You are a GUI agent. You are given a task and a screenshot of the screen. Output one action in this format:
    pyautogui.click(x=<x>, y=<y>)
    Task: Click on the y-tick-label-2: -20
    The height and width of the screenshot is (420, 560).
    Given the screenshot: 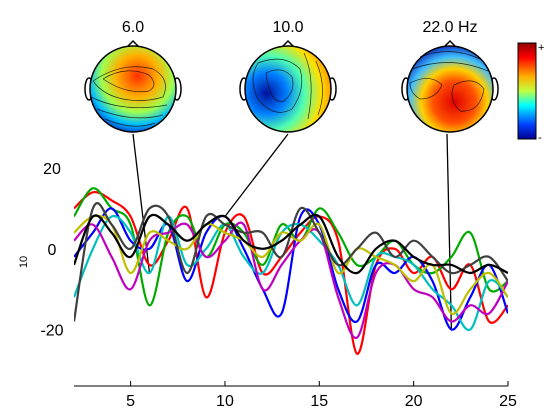 What is the action you would take?
    pyautogui.click(x=51, y=331)
    